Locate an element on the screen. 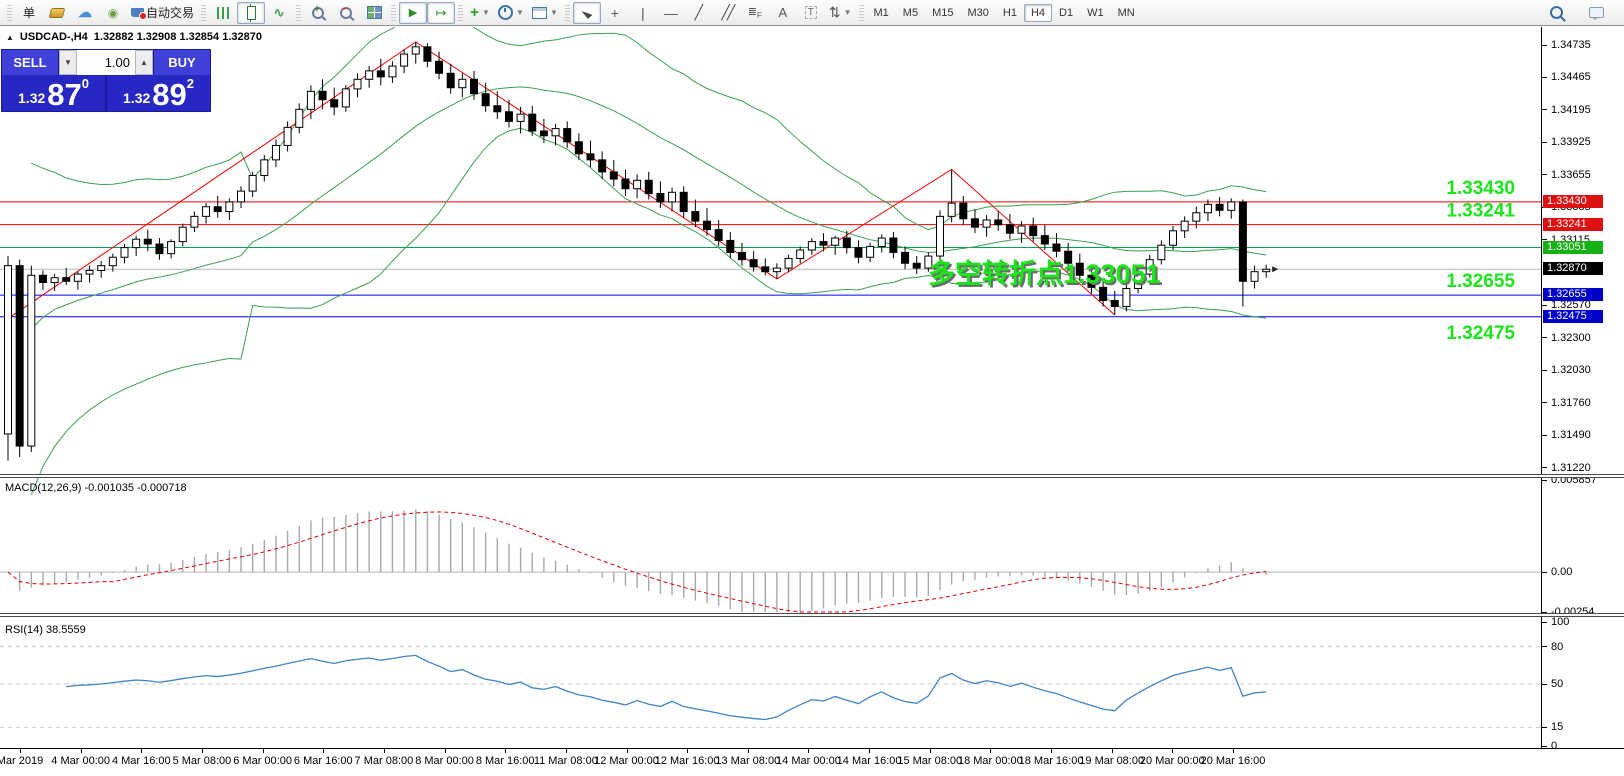 Image resolution: width=1624 pixels, height=776 pixels. vertical-line-icon: | is located at coordinates (643, 12).